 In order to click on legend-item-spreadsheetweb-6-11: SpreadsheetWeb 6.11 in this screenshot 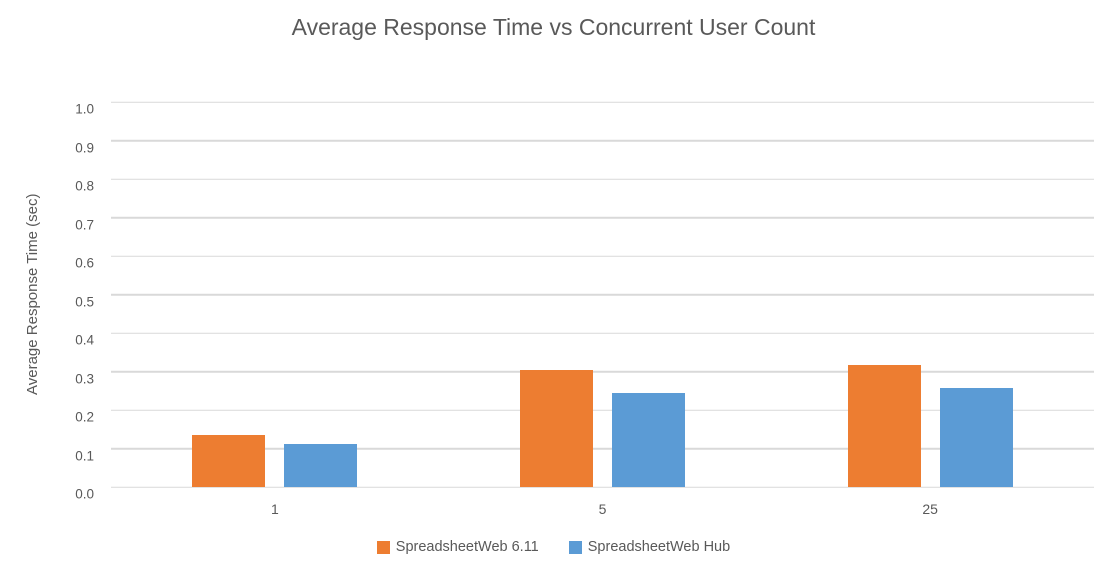, I will do `click(457, 547)`.